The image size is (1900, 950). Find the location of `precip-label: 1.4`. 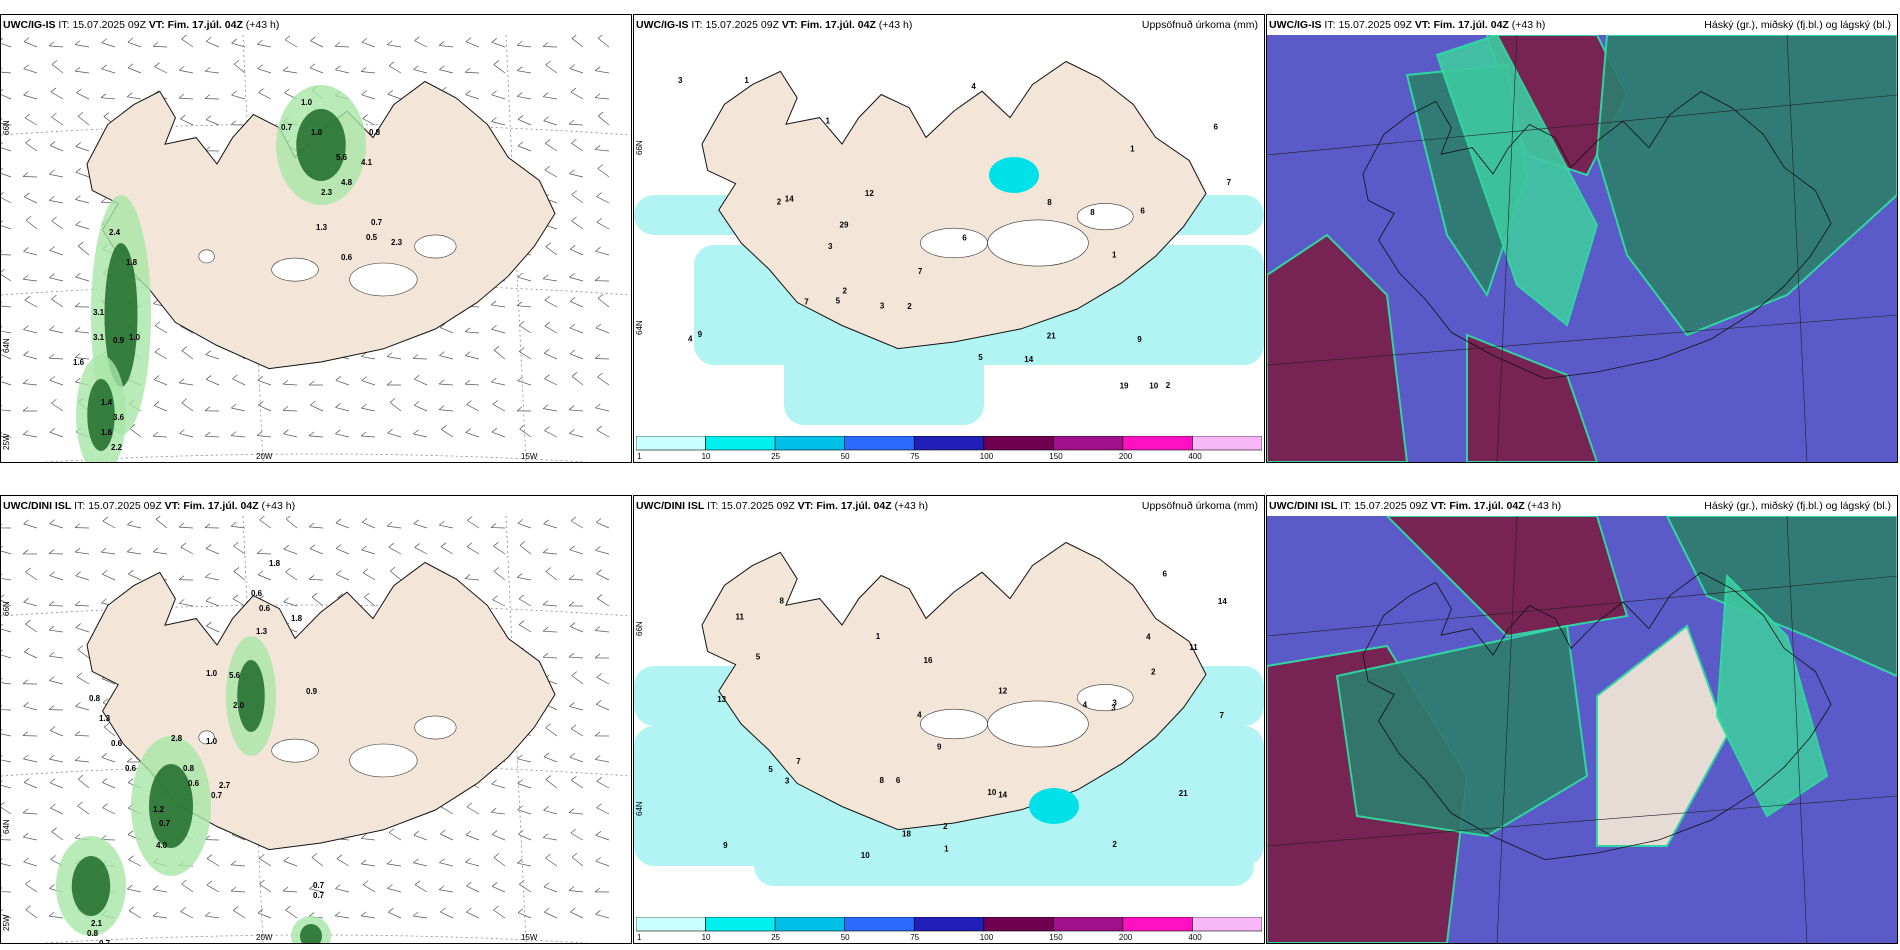

precip-label: 1.4 is located at coordinates (107, 402).